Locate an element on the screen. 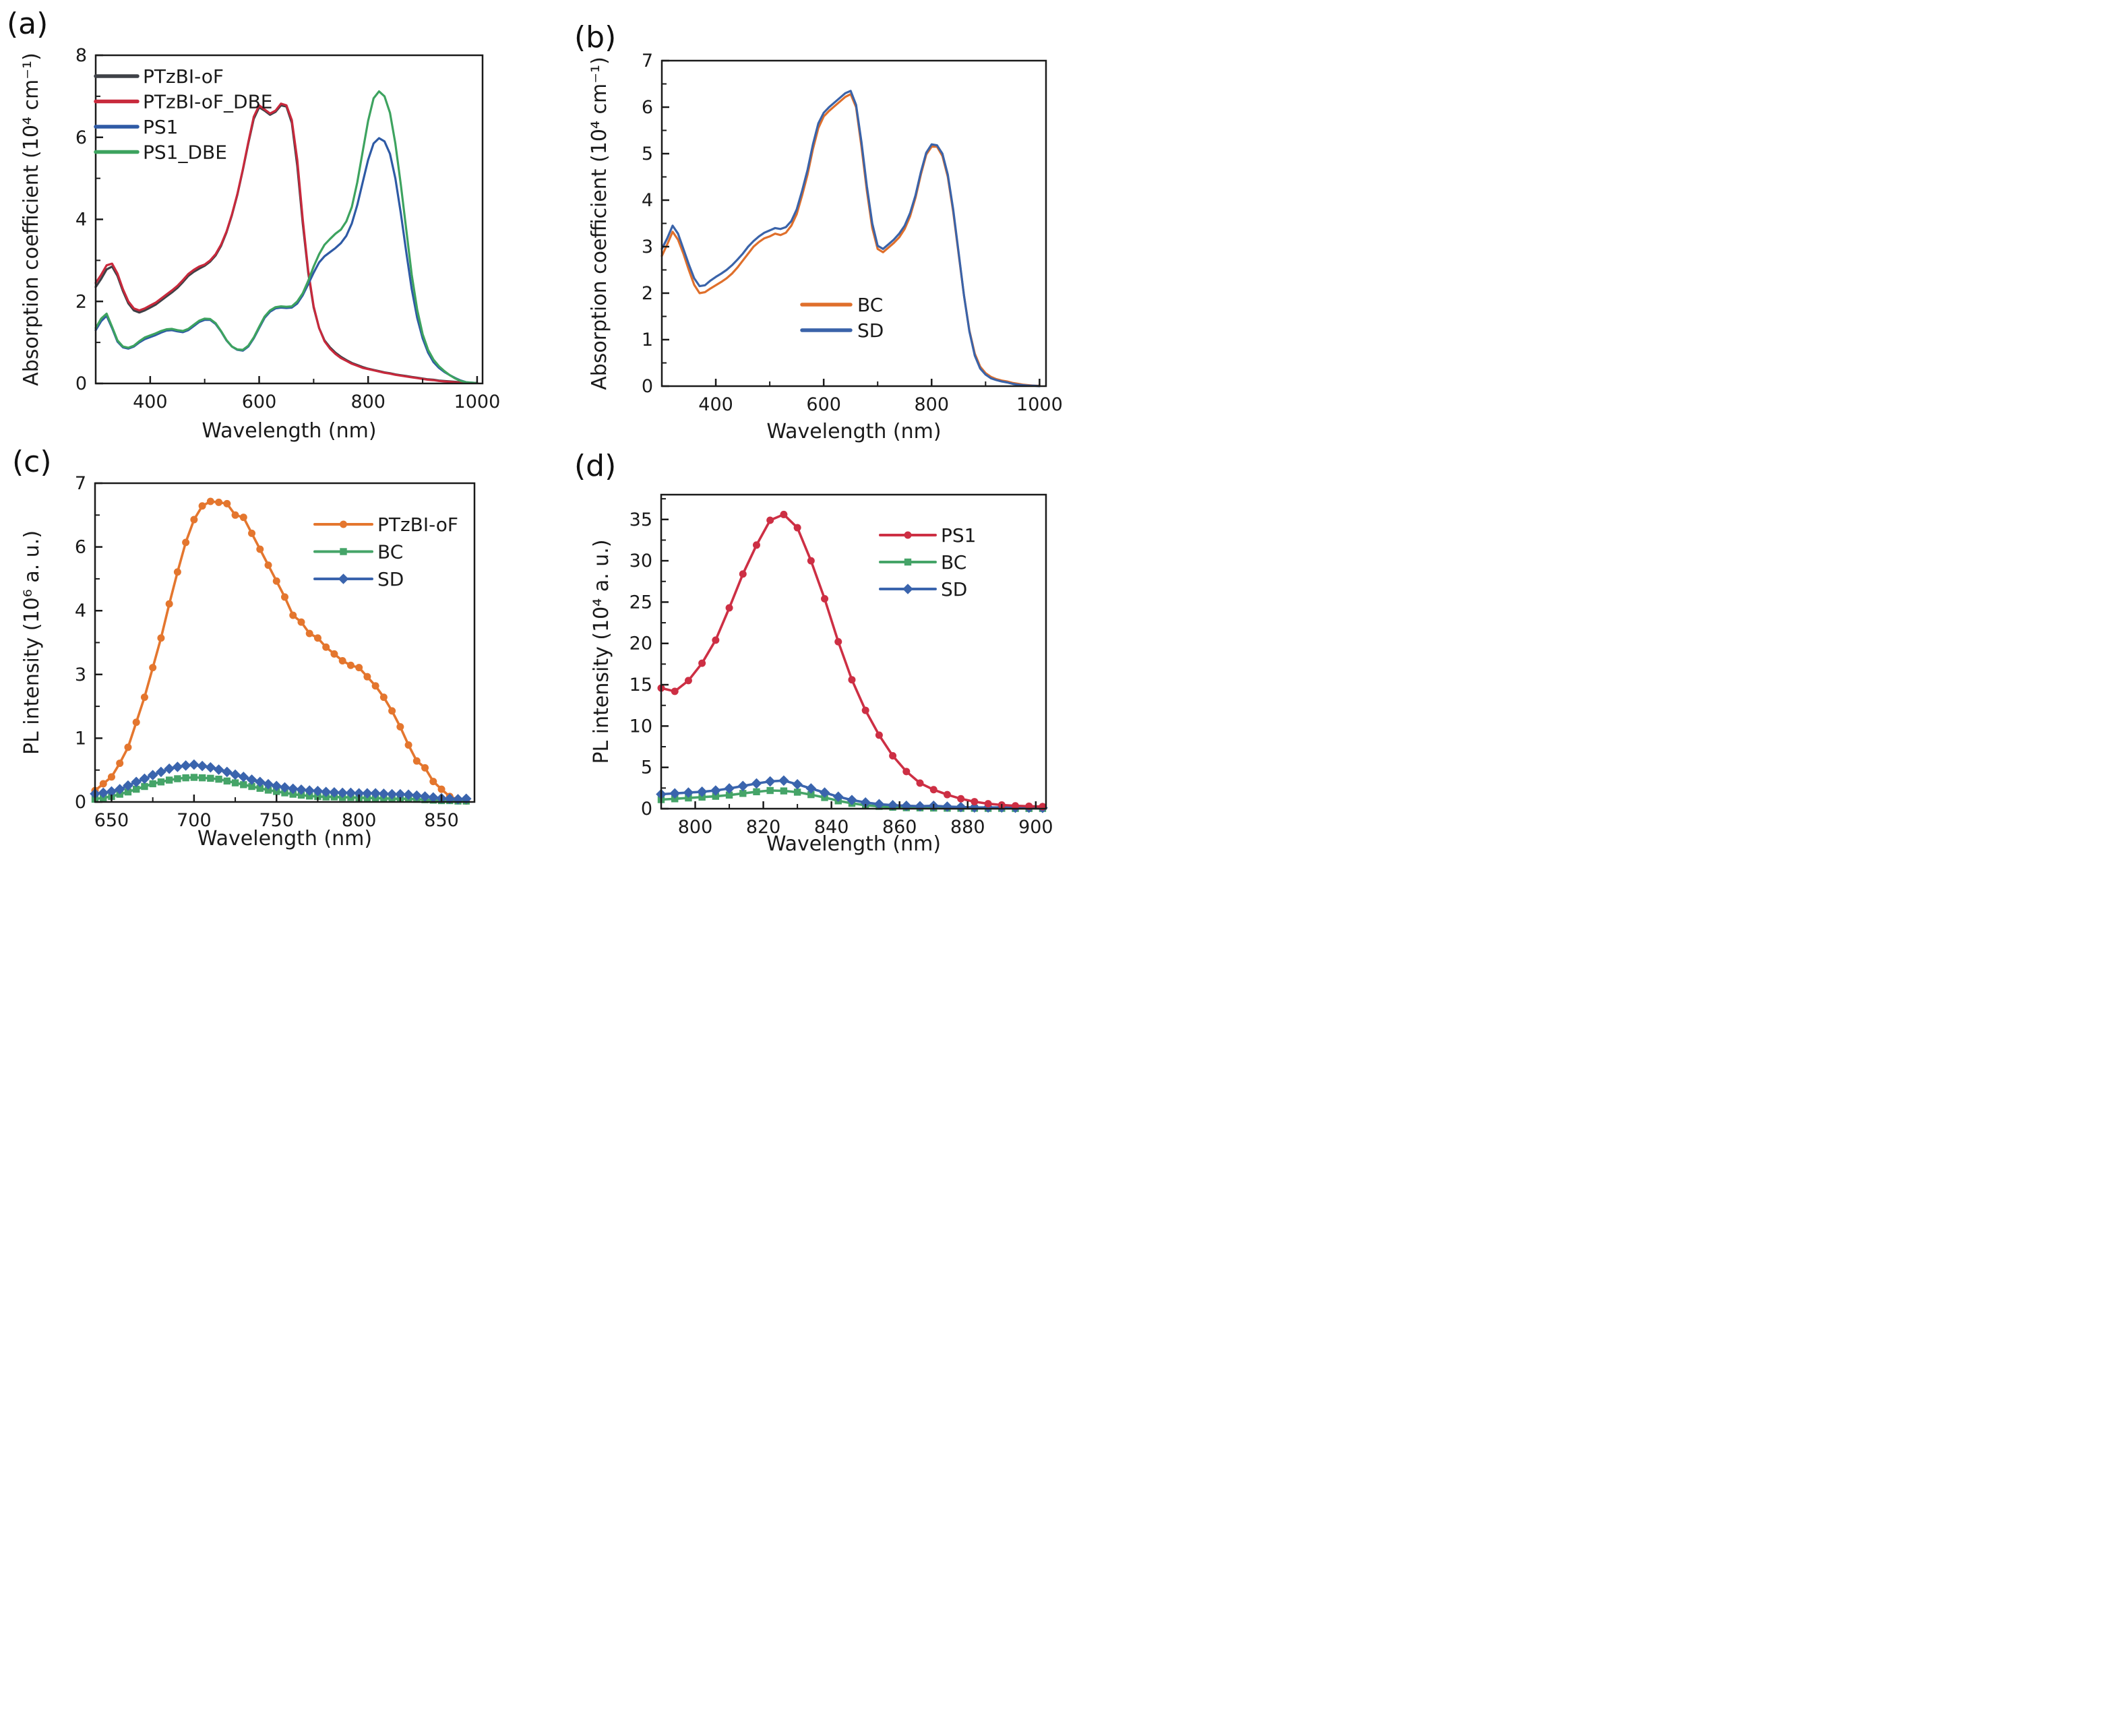  y-tick-label: 4 is located at coordinates (647, 200).